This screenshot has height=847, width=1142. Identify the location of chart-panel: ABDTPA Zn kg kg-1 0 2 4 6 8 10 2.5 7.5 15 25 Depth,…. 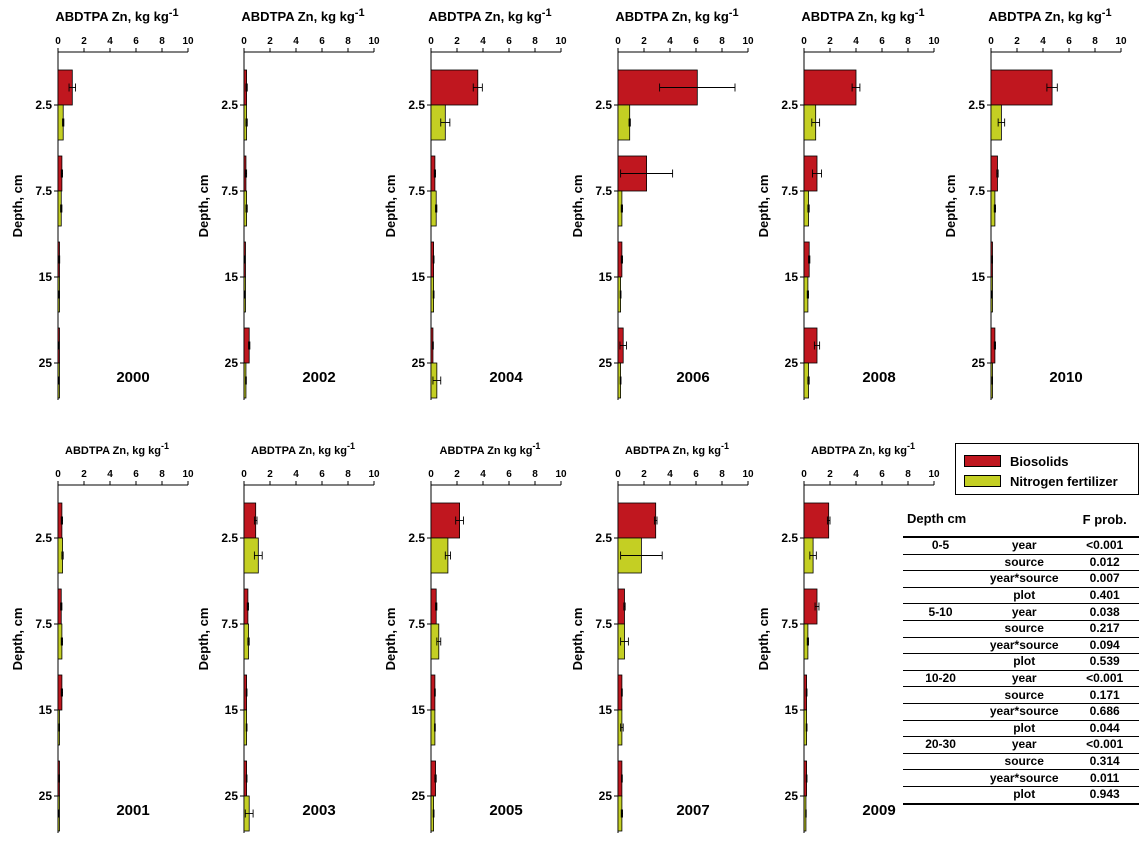
(475, 637).